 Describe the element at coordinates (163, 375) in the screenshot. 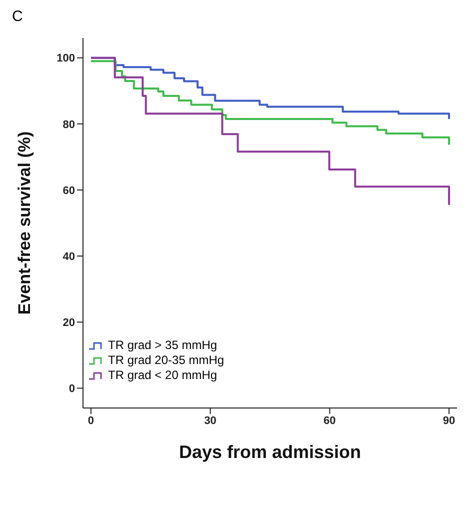

I see `legend-label: TR grad < 20 mmHg` at that location.